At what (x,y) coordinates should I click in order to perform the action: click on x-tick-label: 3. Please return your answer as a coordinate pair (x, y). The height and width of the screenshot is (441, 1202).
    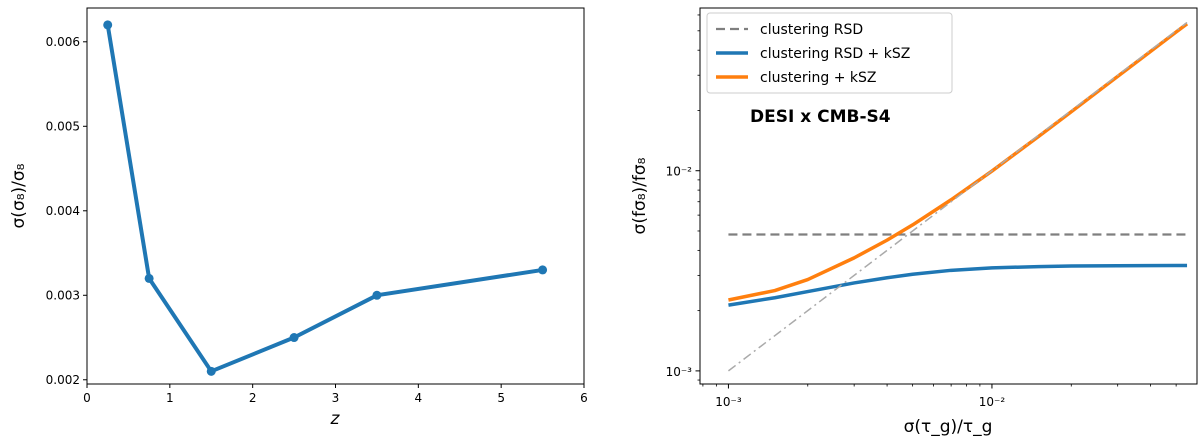
    Looking at the image, I should click on (336, 398).